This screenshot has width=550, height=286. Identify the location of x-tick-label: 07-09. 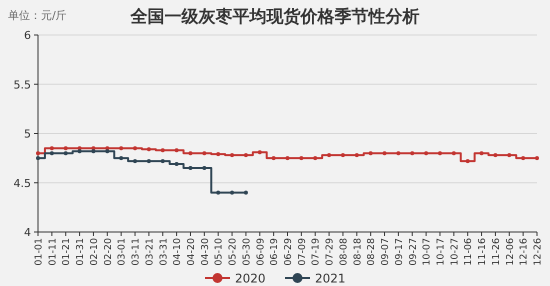
(302, 252).